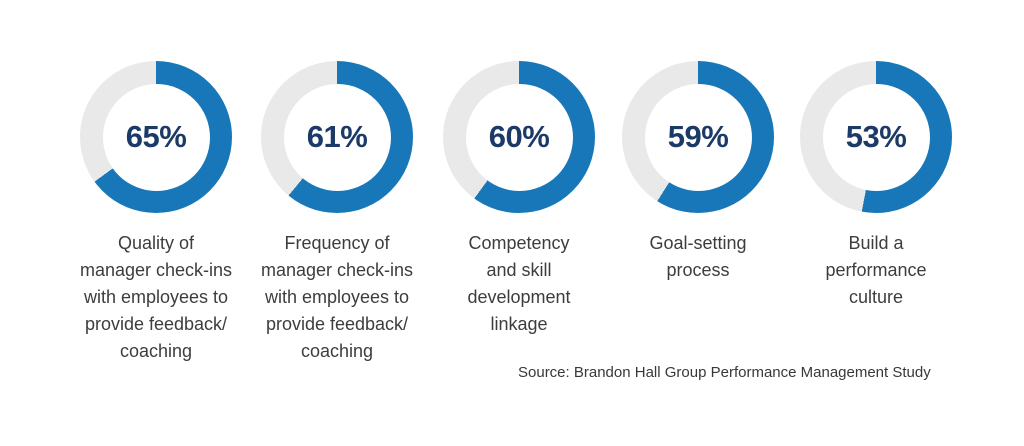 The width and height of the screenshot is (1024, 446). I want to click on percent-value: 53%, so click(876, 136).